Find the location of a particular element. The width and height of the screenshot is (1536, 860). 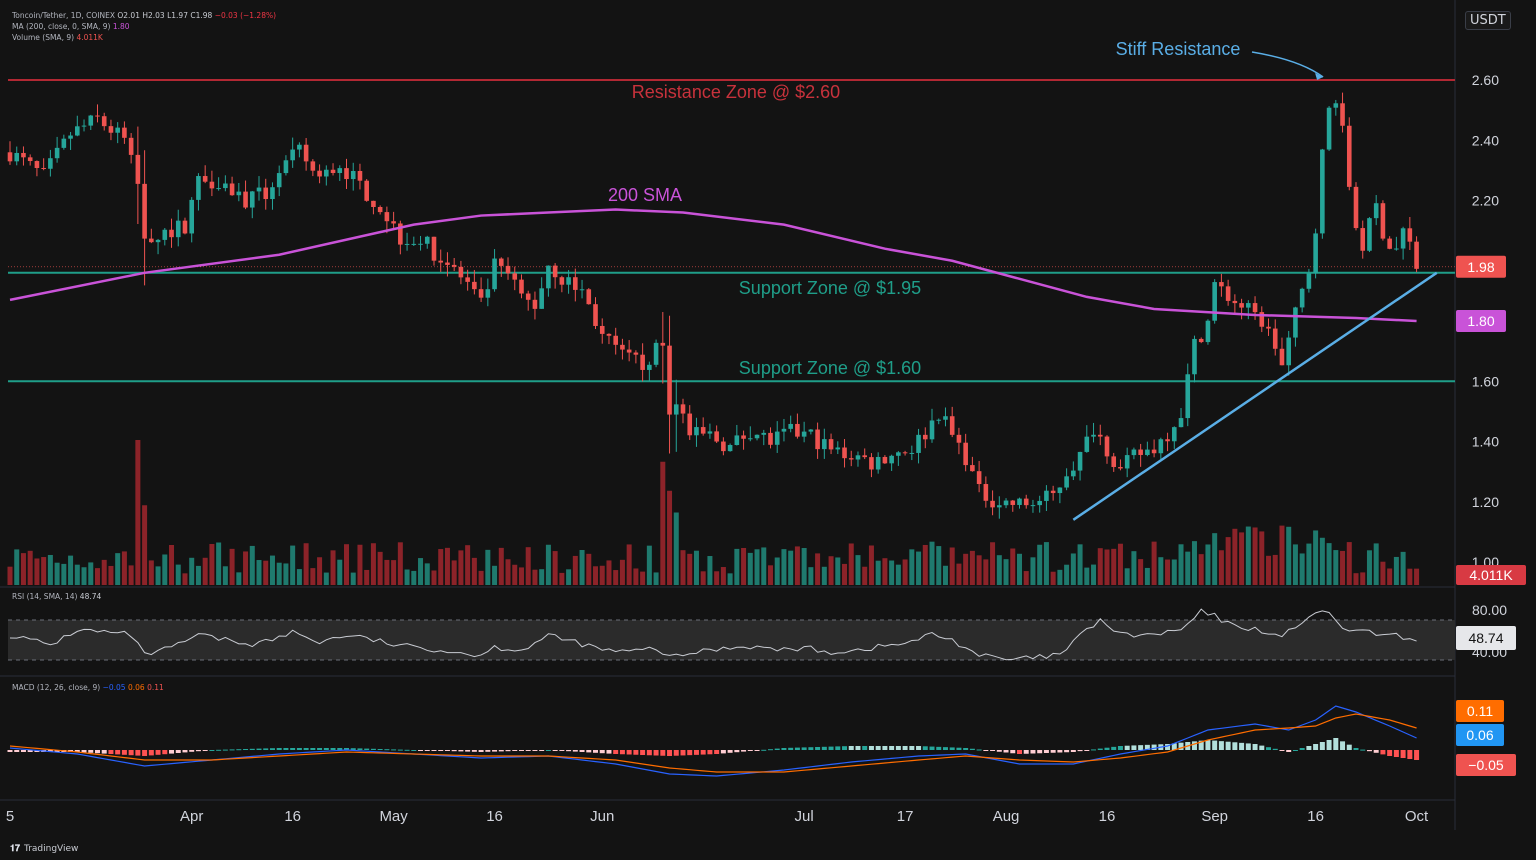

trendline is located at coordinates (1255, 396).